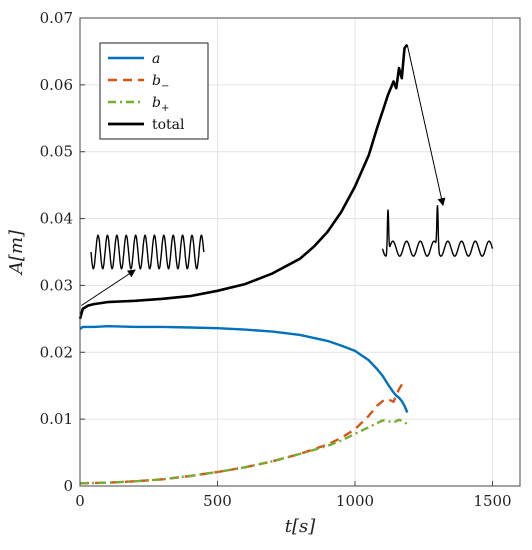 The height and width of the screenshot is (550, 532). Describe the element at coordinates (56, 18) in the screenshot. I see `y-tick-label: 0.07` at that location.